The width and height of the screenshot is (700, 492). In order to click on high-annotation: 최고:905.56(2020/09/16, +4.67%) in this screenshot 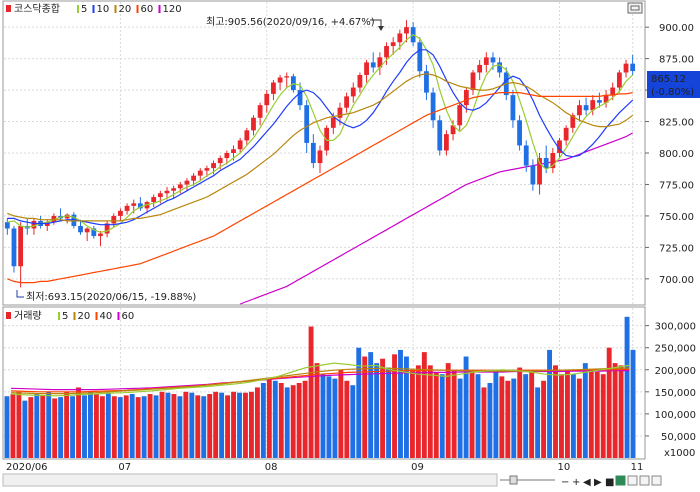, I will do `click(290, 22)`.